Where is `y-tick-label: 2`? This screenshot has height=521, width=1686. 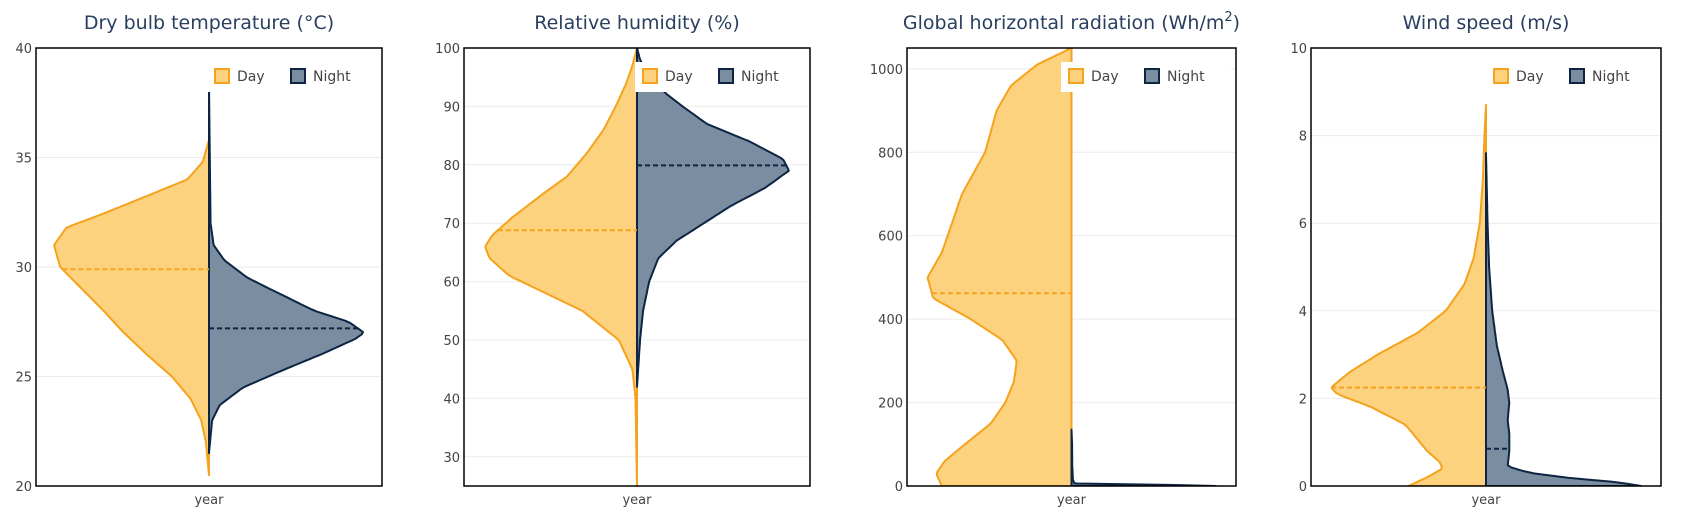
y-tick-label: 2 is located at coordinates (1303, 399).